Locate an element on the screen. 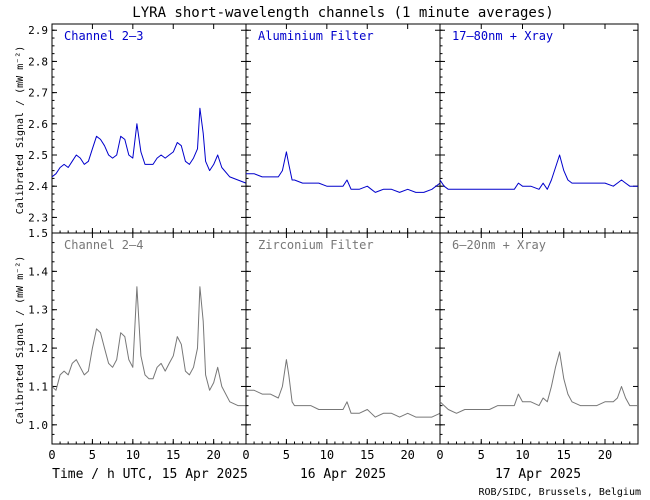 This screenshot has height=500, width=650. panel-label: Aluminium Filter is located at coordinates (316, 36).